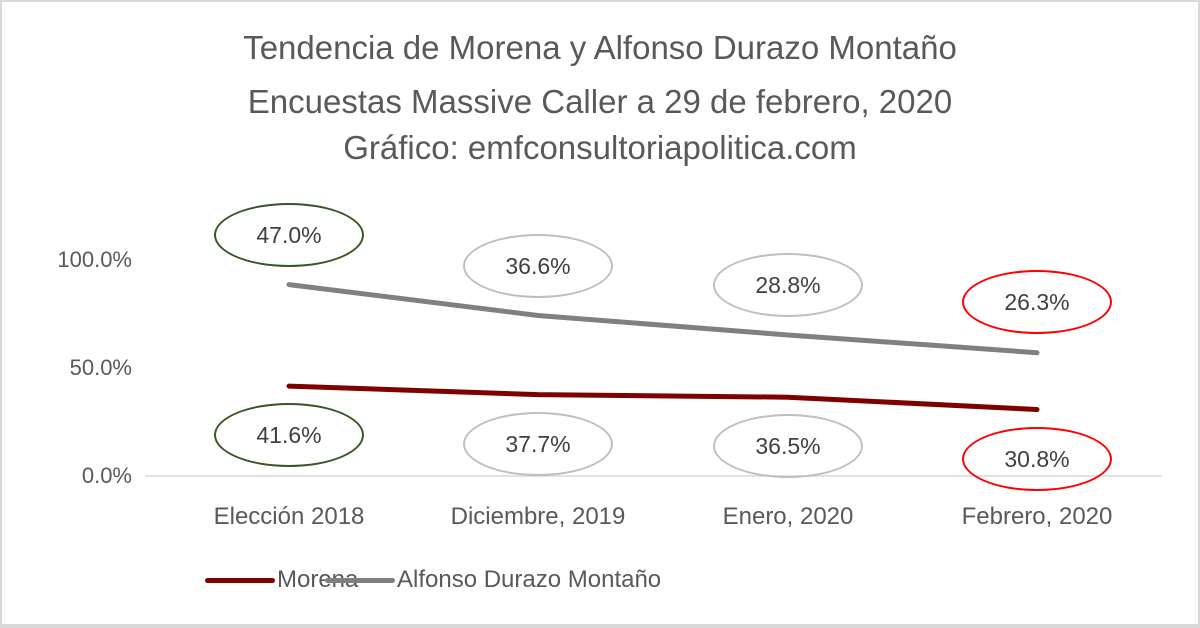  I want to click on data-label-morena-3: 30.8%, so click(1037, 459).